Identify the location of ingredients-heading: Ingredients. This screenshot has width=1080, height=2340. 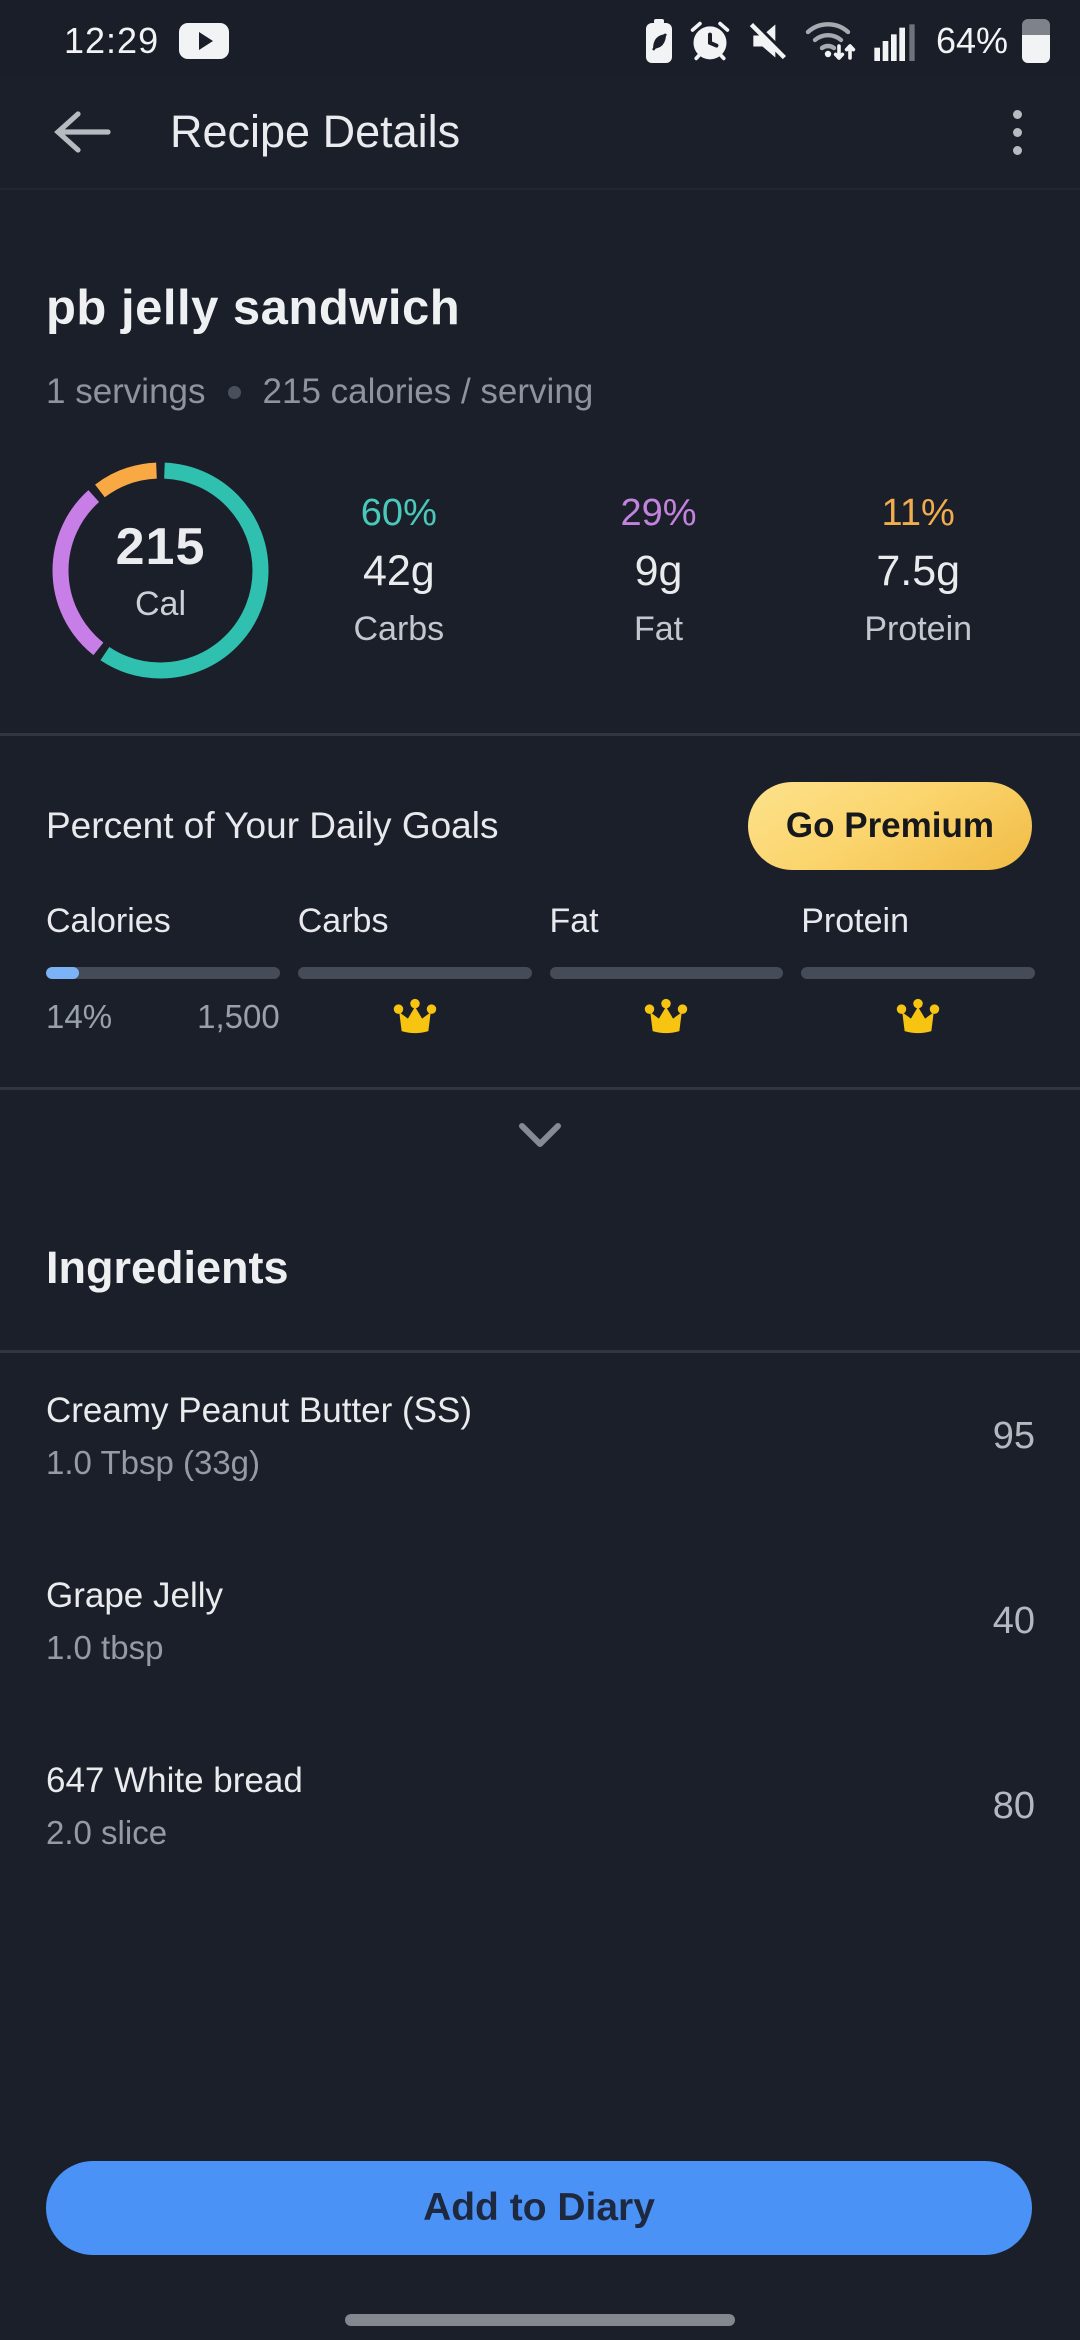
(167, 1267).